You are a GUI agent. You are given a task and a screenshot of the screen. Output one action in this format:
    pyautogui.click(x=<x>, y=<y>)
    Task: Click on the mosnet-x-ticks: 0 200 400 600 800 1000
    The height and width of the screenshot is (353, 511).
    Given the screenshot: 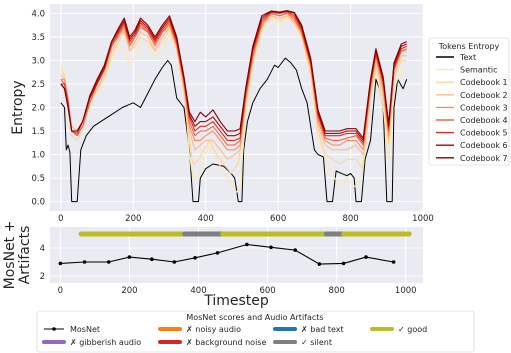 What is the action you would take?
    pyautogui.click(x=237, y=291)
    